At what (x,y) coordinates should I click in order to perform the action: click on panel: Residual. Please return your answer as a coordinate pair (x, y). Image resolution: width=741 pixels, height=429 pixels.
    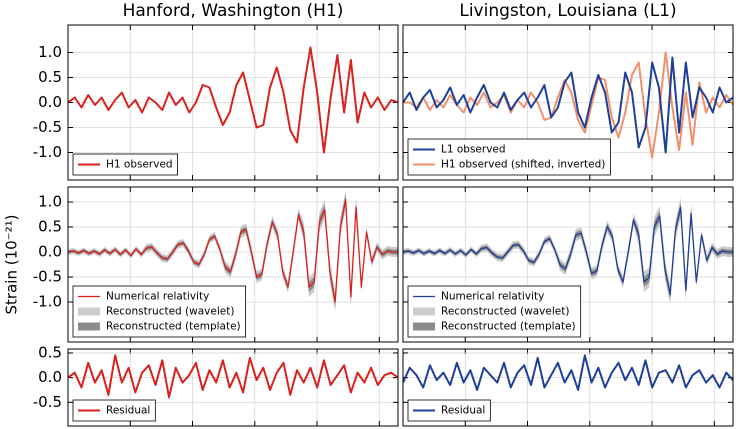
    Looking at the image, I should click on (568, 387).